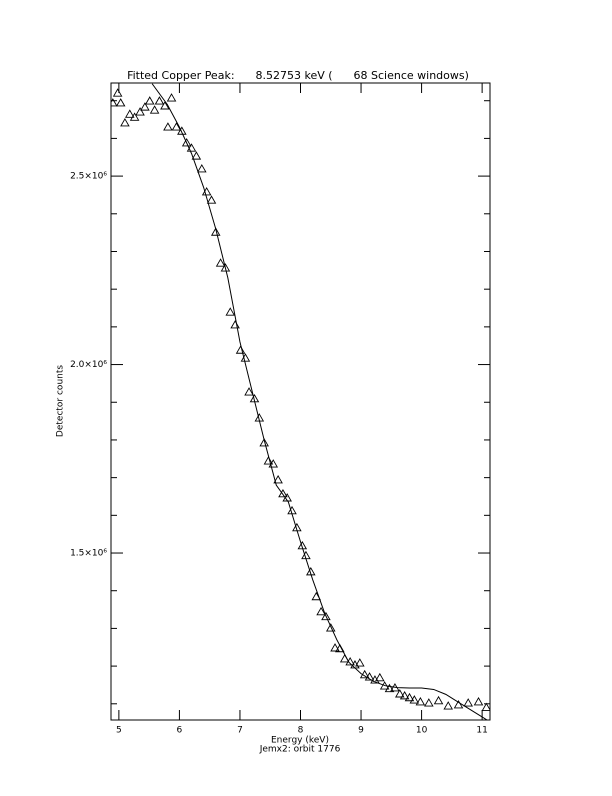  Describe the element at coordinates (301, 731) in the screenshot. I see `x-tick-label: 8` at that location.